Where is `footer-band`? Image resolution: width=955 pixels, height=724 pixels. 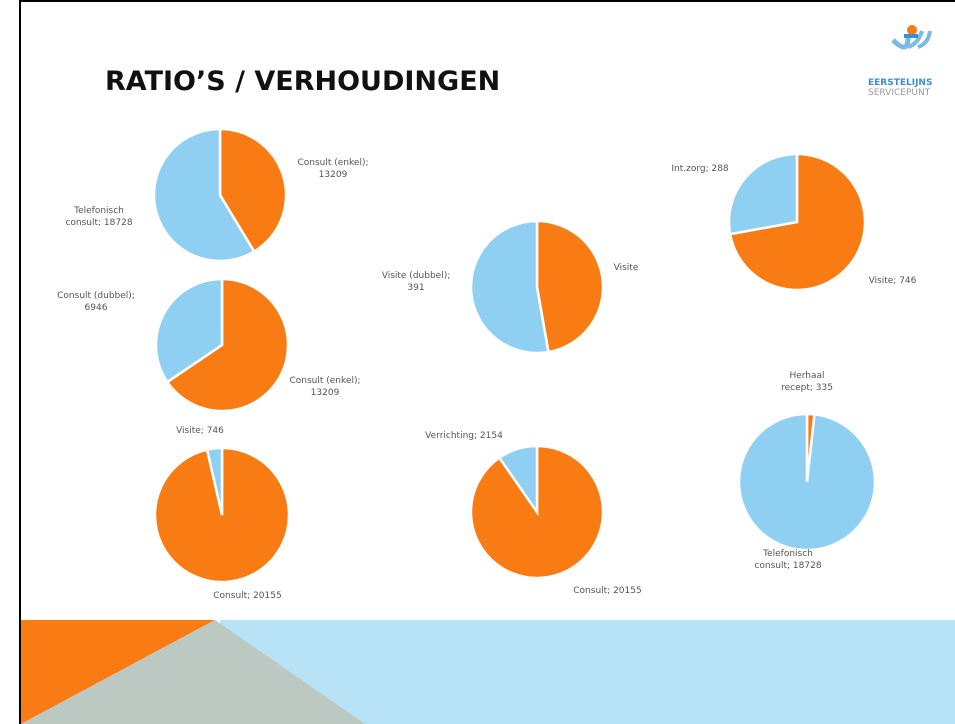 footer-band is located at coordinates (587, 672).